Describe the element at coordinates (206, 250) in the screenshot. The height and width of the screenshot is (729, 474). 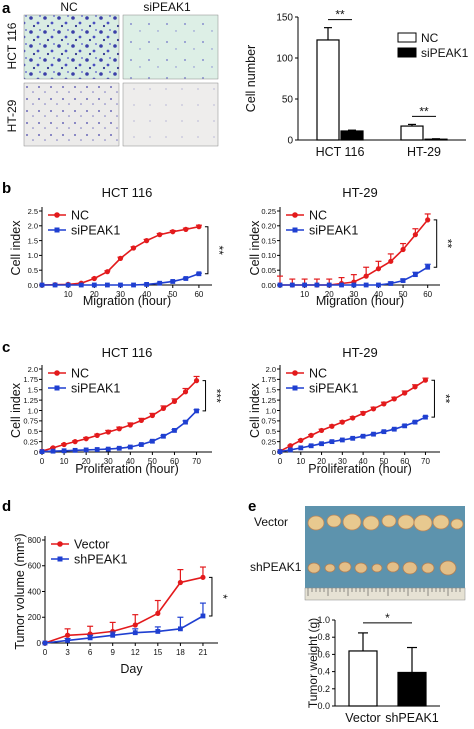
I see `significance-bracket` at that location.